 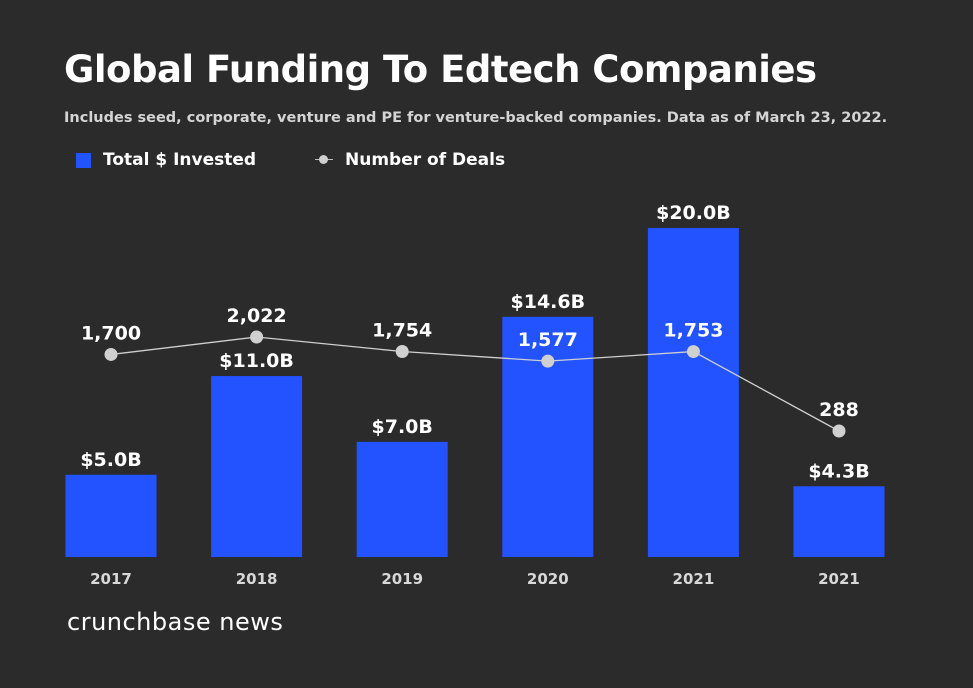 I want to click on line-marker-icon, so click(x=324, y=160).